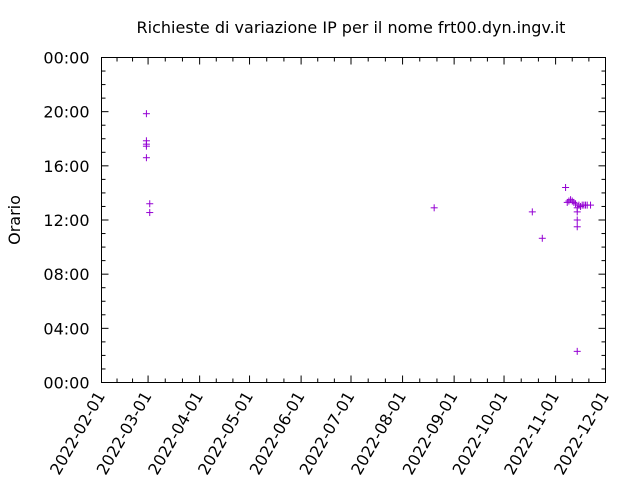  Describe the element at coordinates (66, 274) in the screenshot. I see `y-tick-label: 08:00` at that location.